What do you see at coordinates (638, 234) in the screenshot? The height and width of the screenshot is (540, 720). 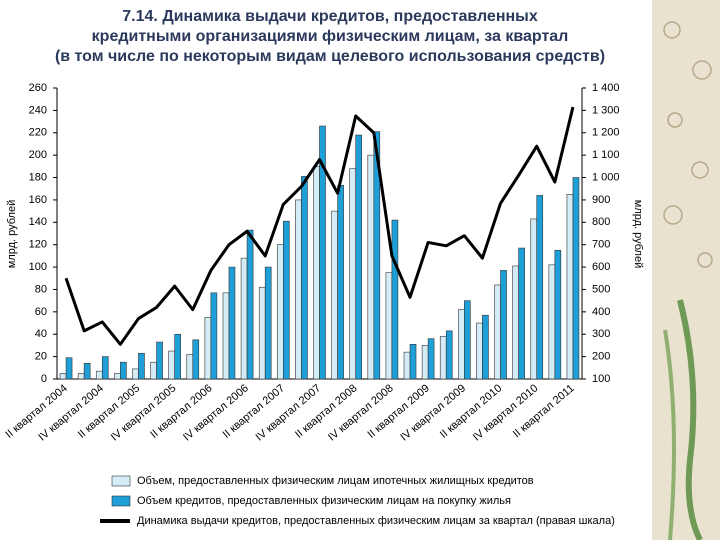 I see `y2-axis-label: млрд. рублей` at bounding box center [638, 234].